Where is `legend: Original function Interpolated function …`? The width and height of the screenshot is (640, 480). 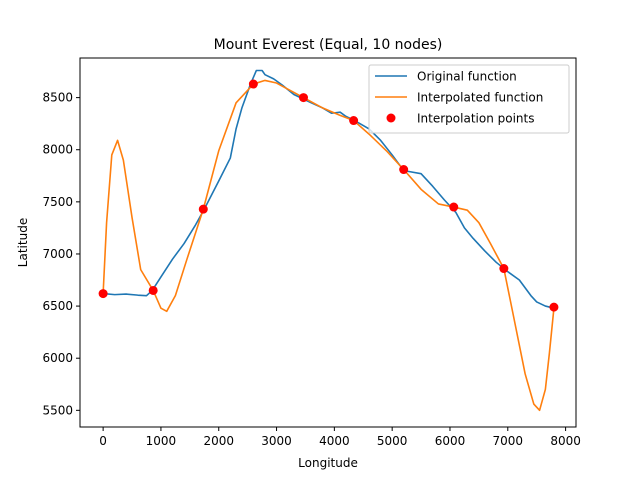
legend: Original function Interpolated function … is located at coordinates (469, 99).